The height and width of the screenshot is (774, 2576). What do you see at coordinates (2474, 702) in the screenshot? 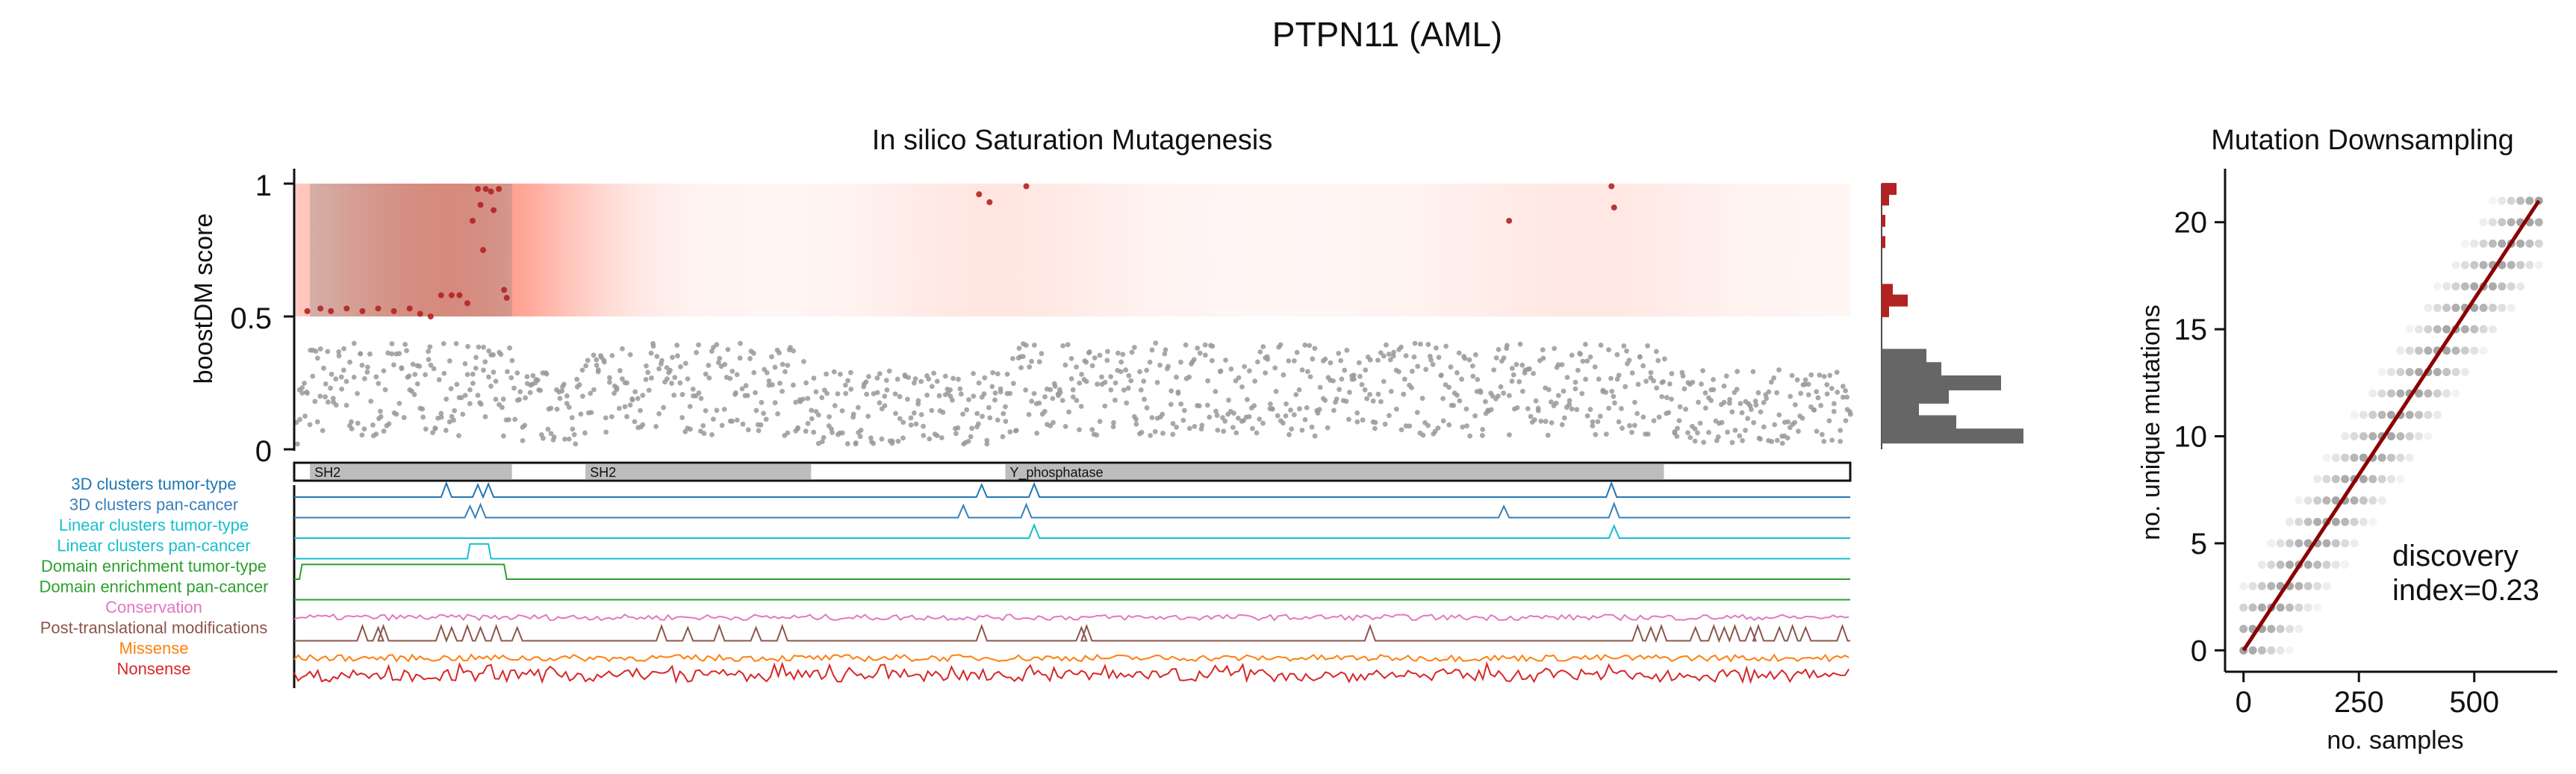
I see `xtick-label: 500` at bounding box center [2474, 702].